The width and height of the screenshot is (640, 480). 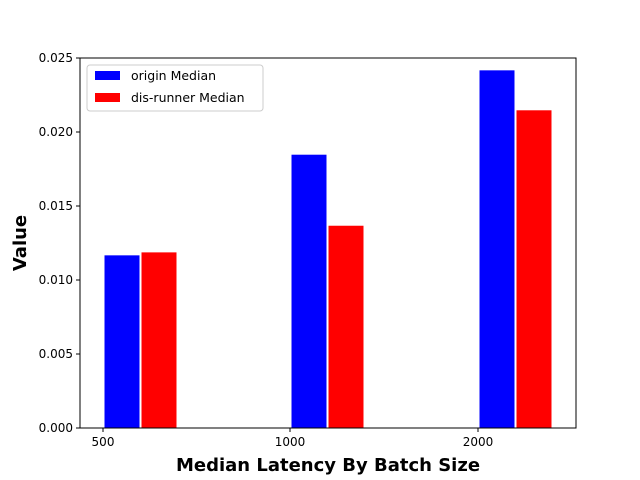 What do you see at coordinates (56, 206) in the screenshot?
I see `y-tick-label: 0.015` at bounding box center [56, 206].